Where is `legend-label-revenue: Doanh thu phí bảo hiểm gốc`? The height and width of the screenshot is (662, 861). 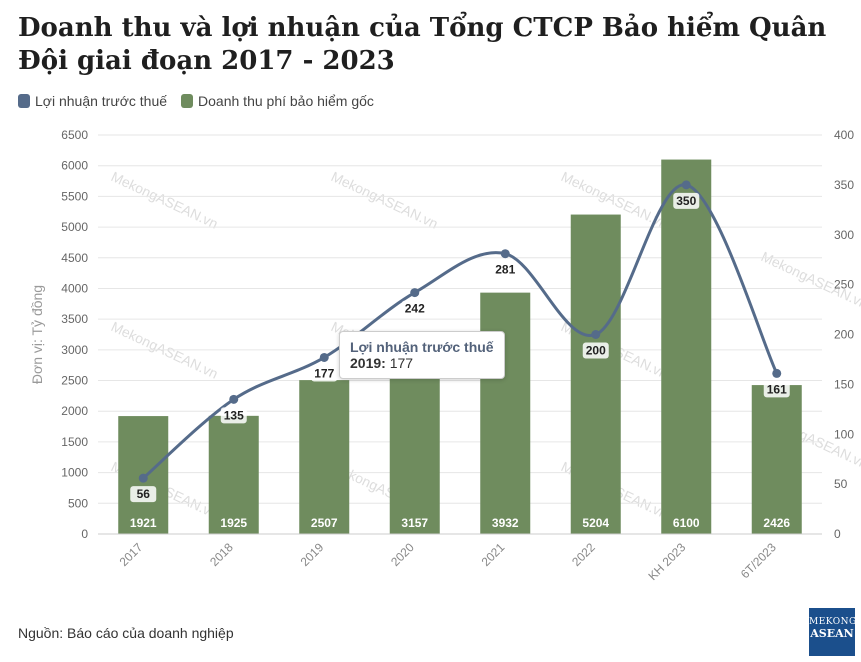
legend-label-revenue: Doanh thu phí bảo hiểm gốc is located at coordinates (286, 101).